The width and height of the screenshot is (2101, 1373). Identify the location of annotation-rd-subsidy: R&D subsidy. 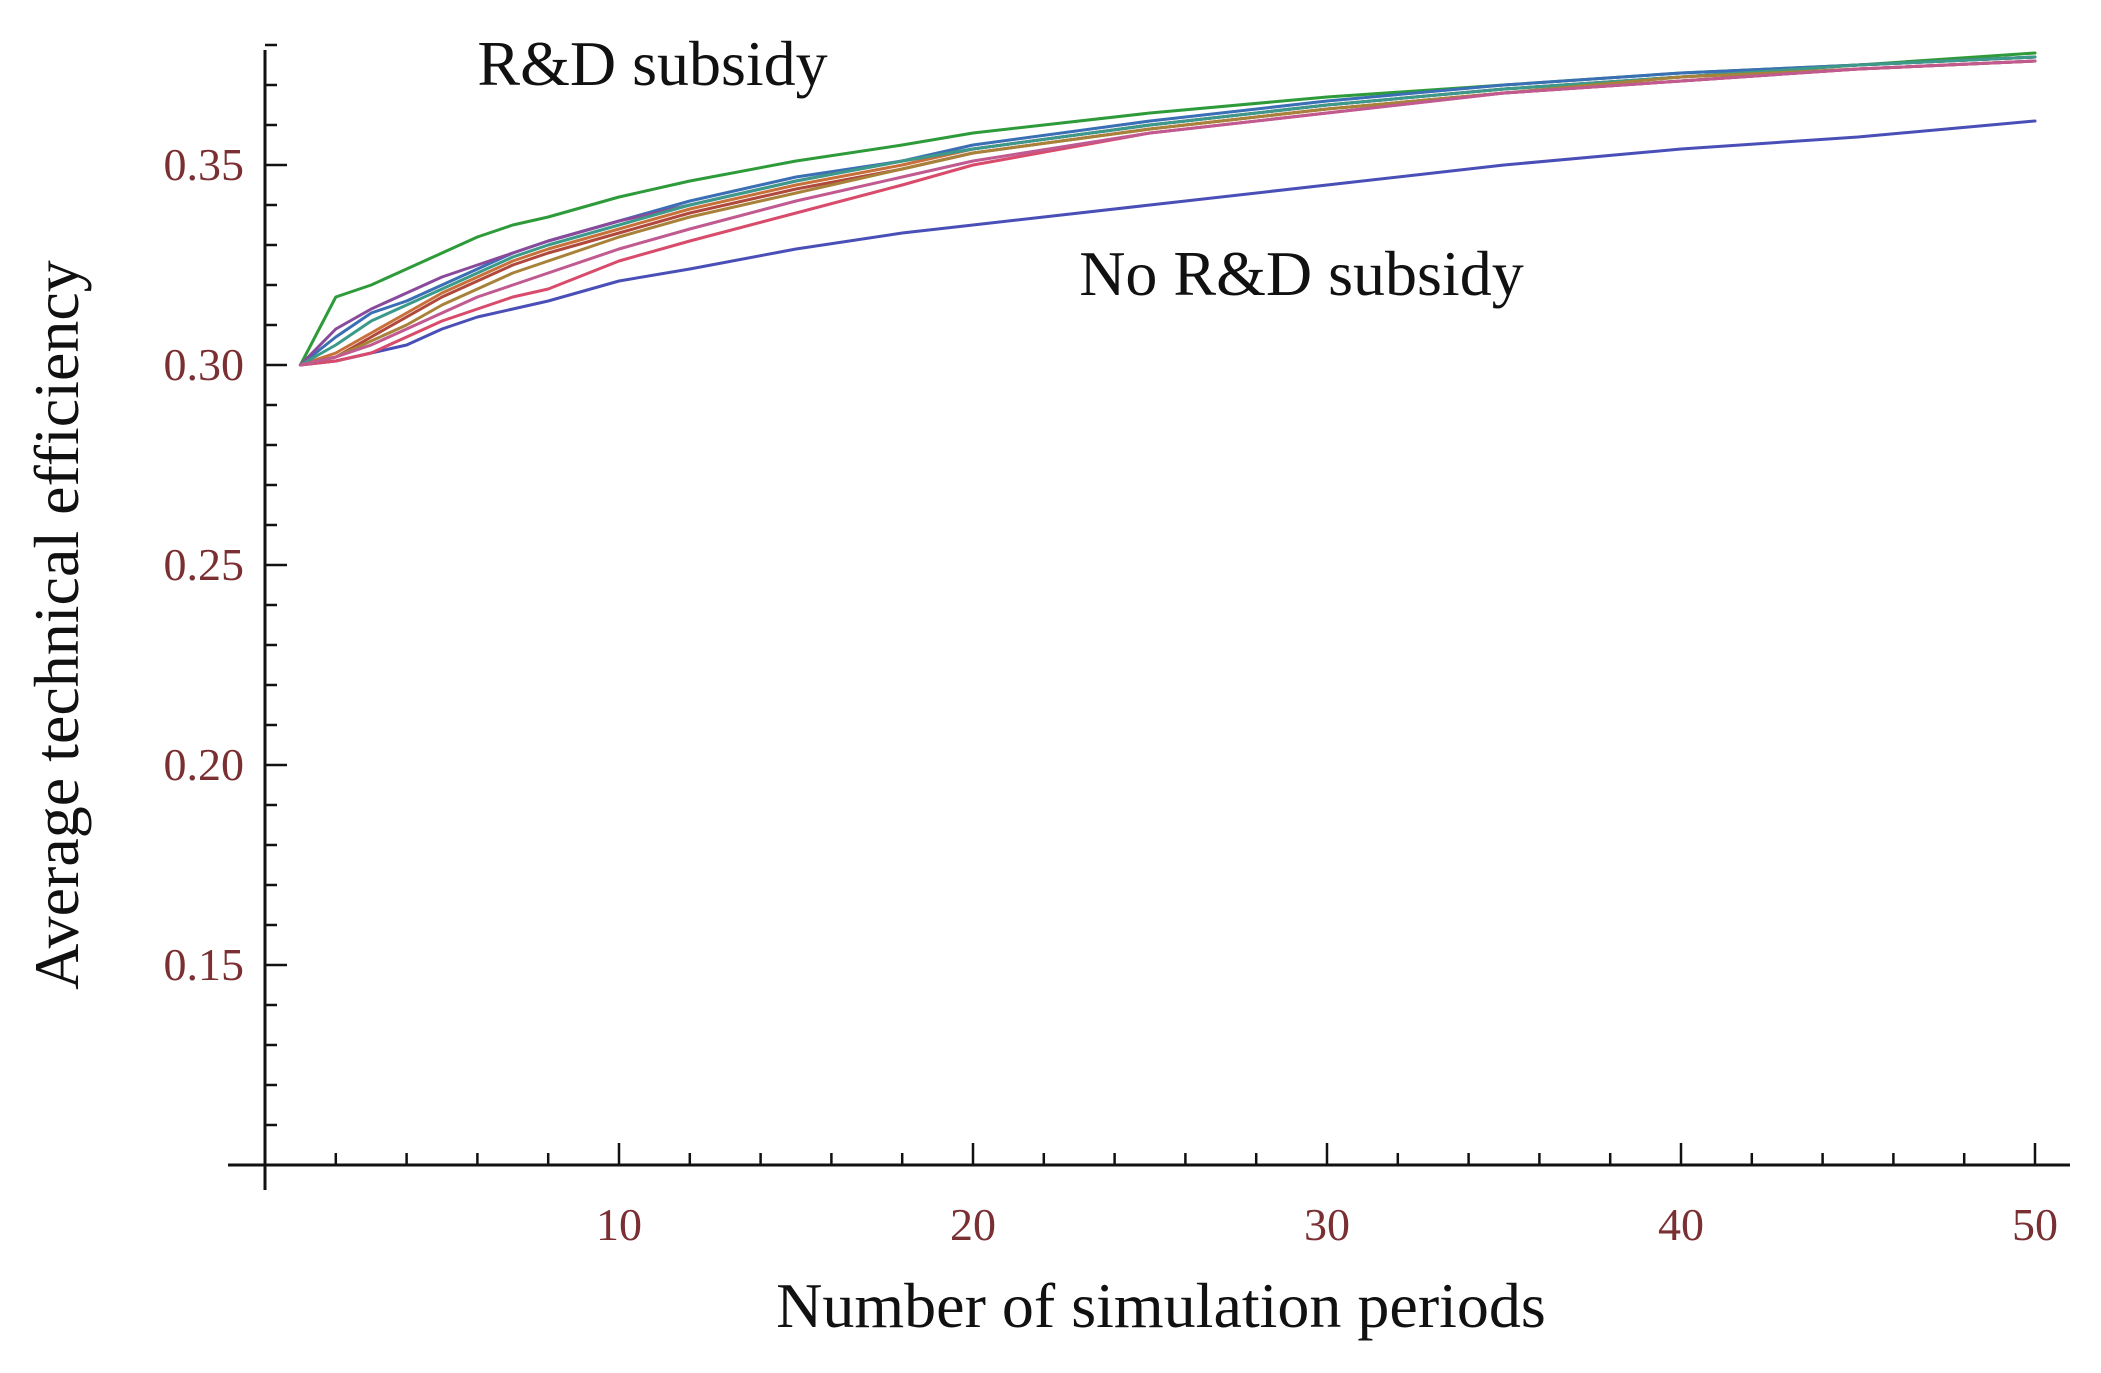
(652, 63).